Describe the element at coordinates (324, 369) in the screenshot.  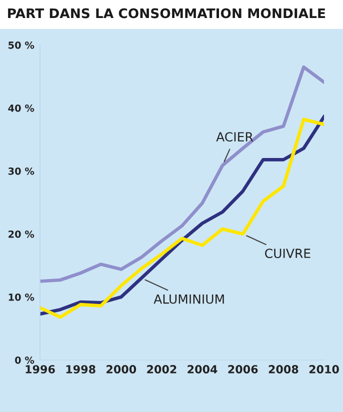
I see `x-tick-label: 2010` at that location.